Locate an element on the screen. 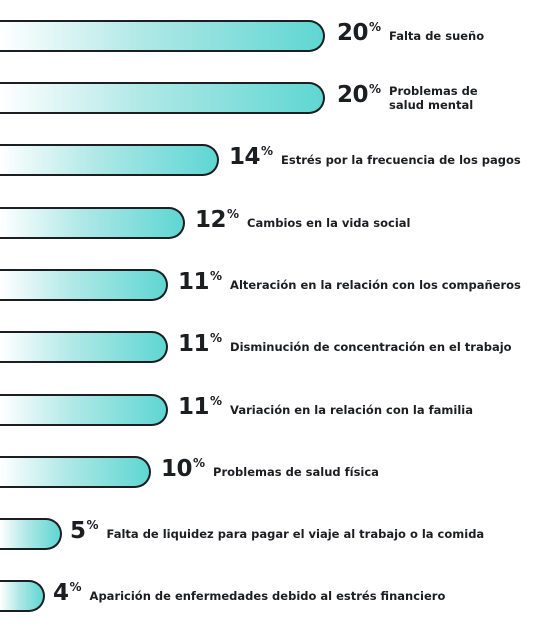  bar-row: 12% Cambios en la vida social is located at coordinates (269, 223).